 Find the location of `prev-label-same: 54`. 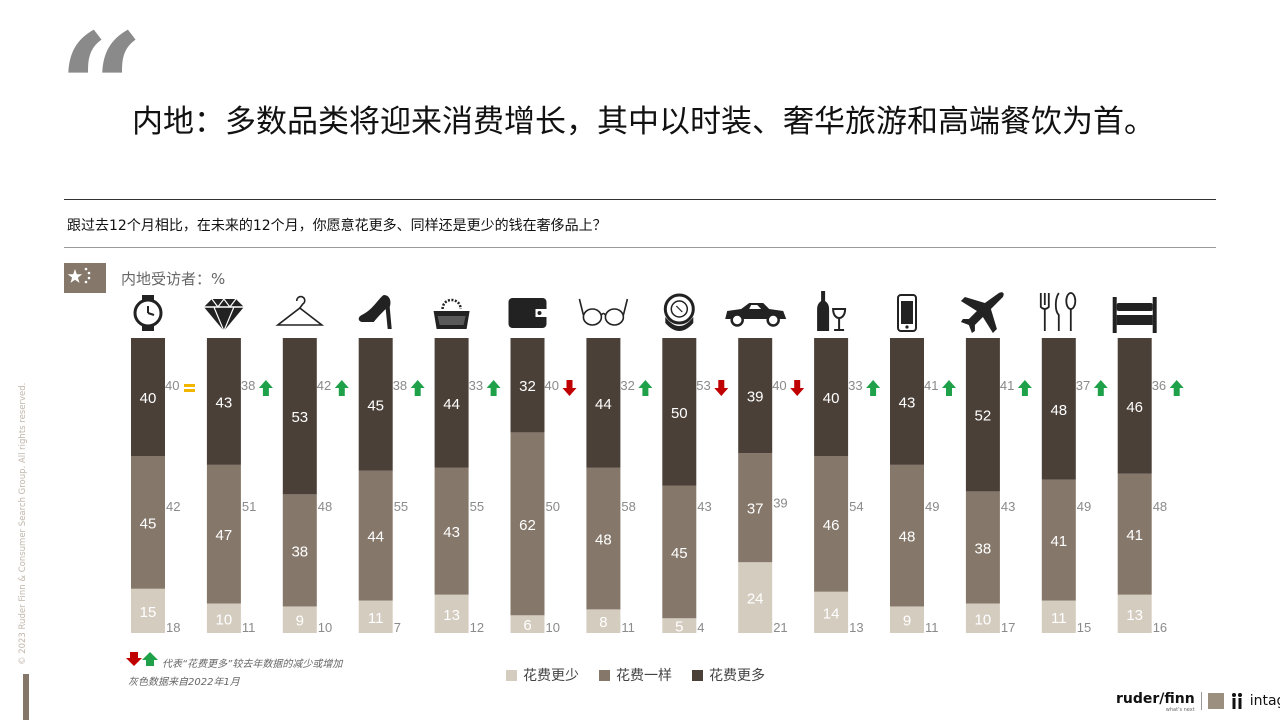

prev-label-same: 54 is located at coordinates (856, 506).